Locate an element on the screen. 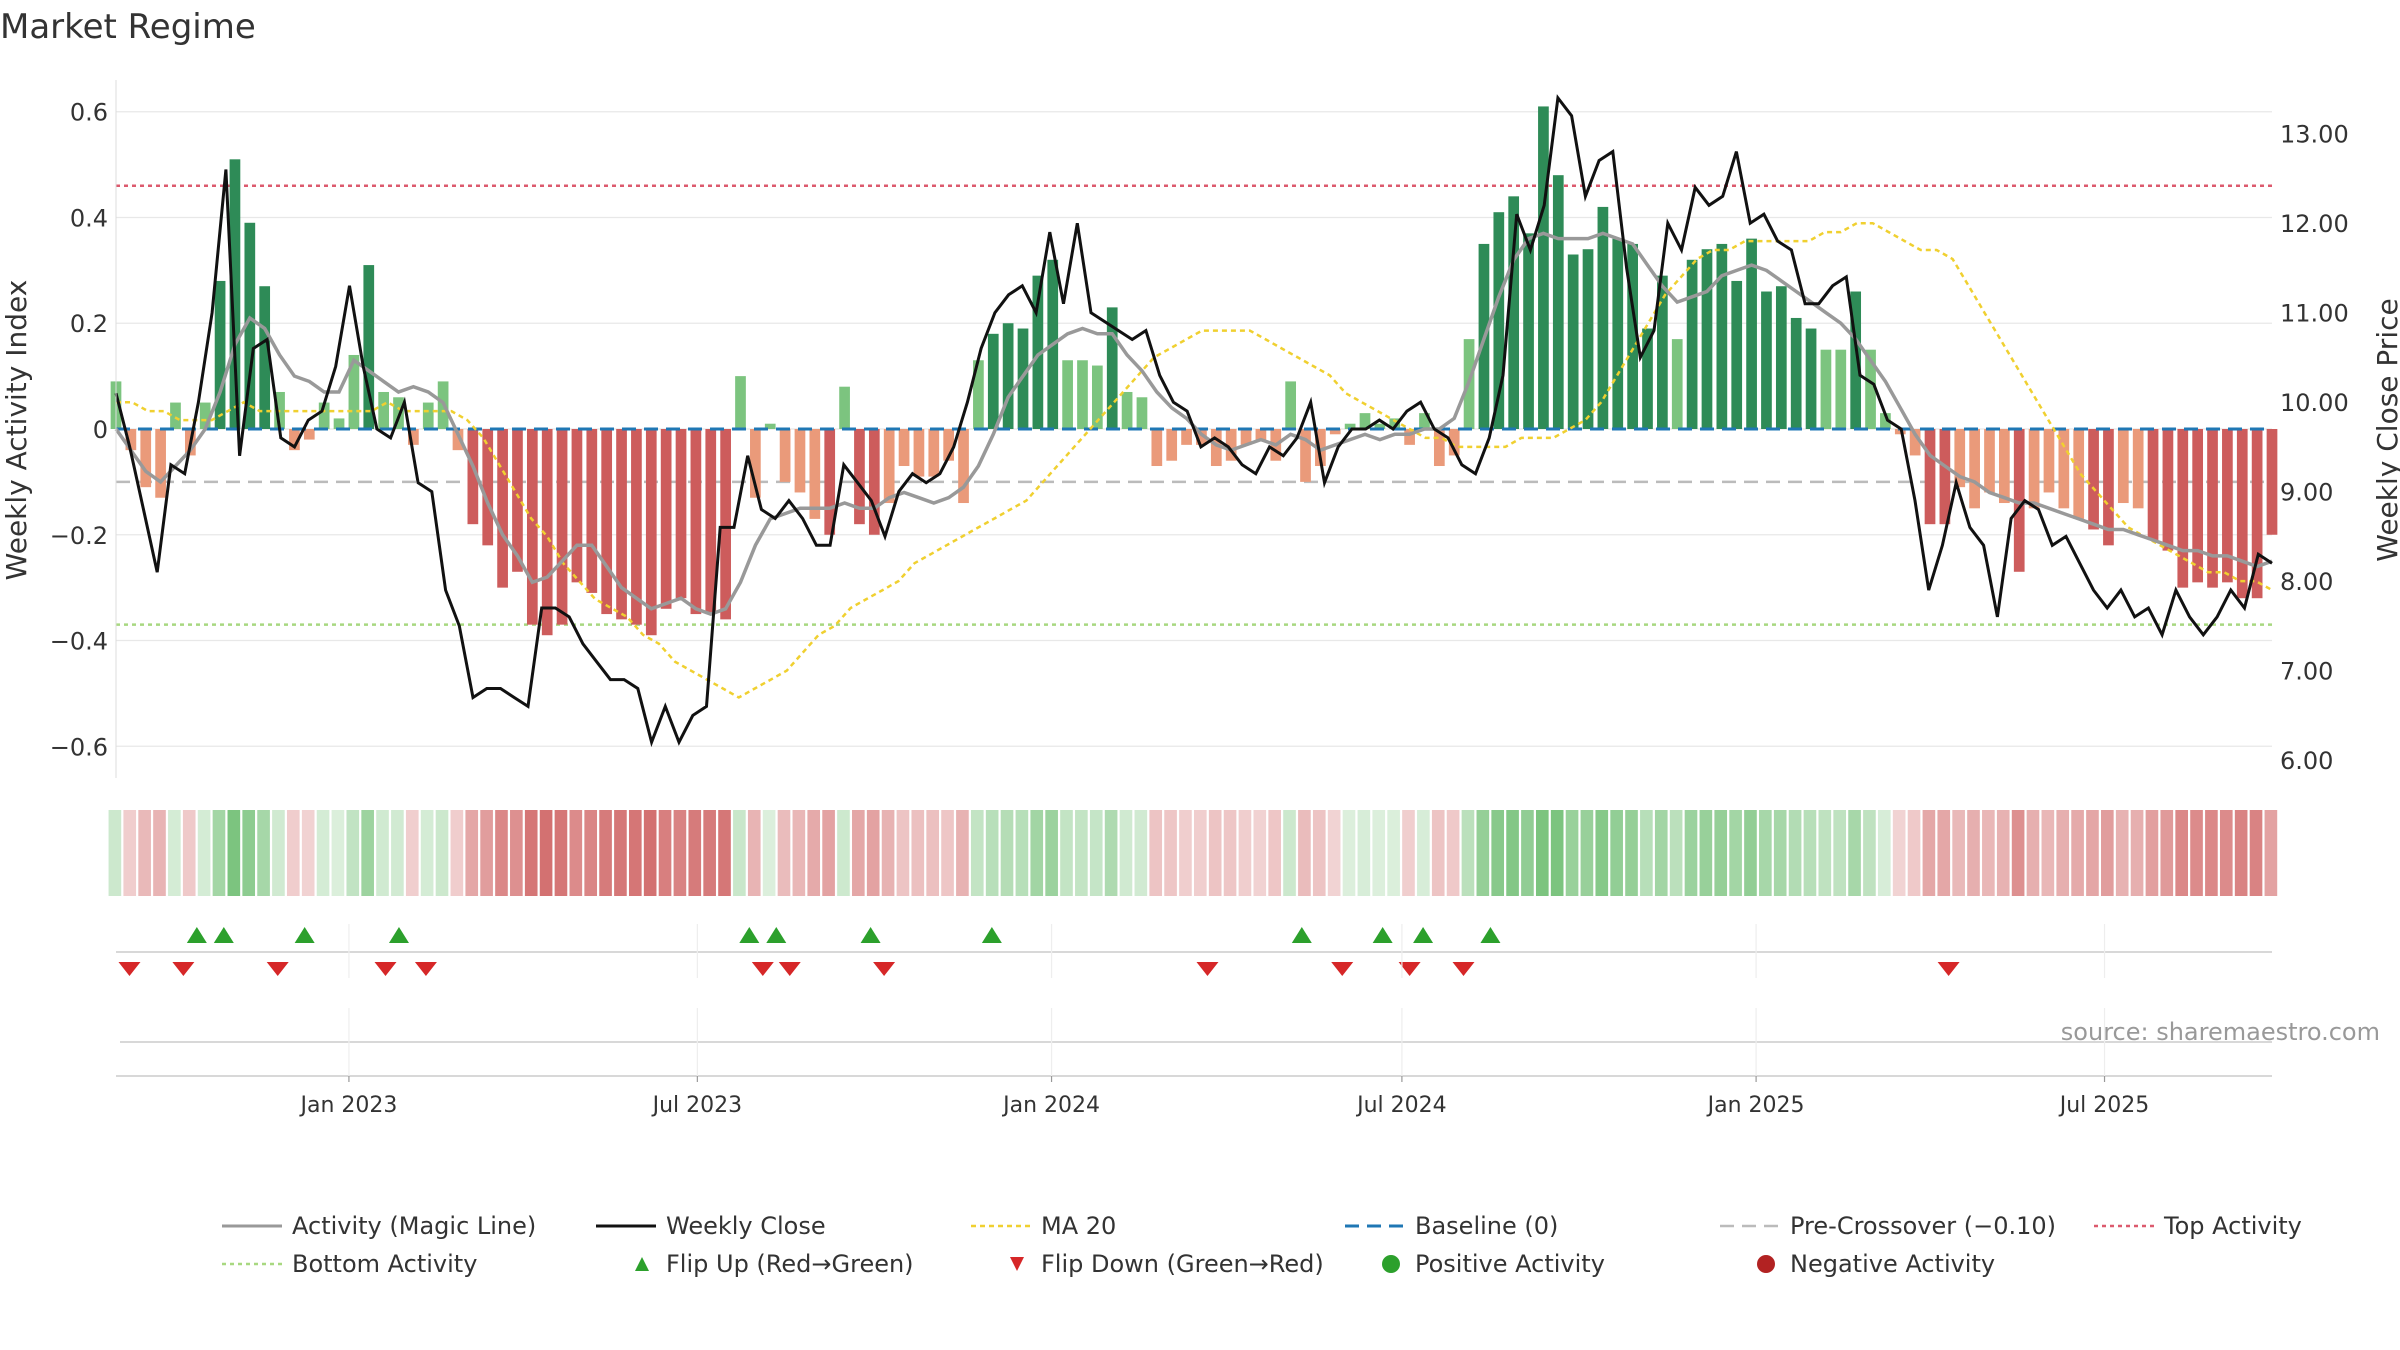  y2-tick-label: 13.00 is located at coordinates (2314, 135).